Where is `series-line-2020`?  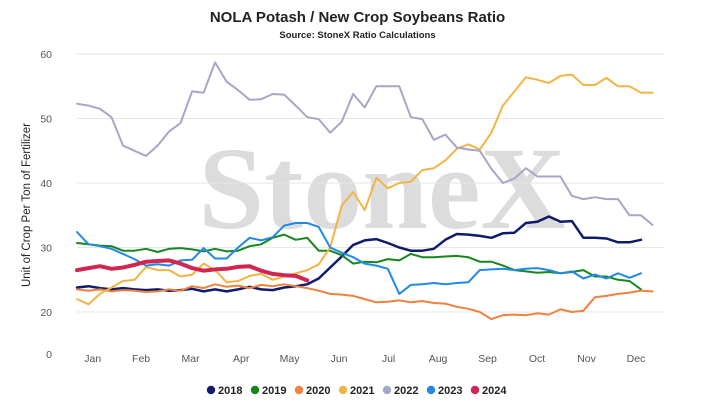 series-line-2020 is located at coordinates (365, 302).